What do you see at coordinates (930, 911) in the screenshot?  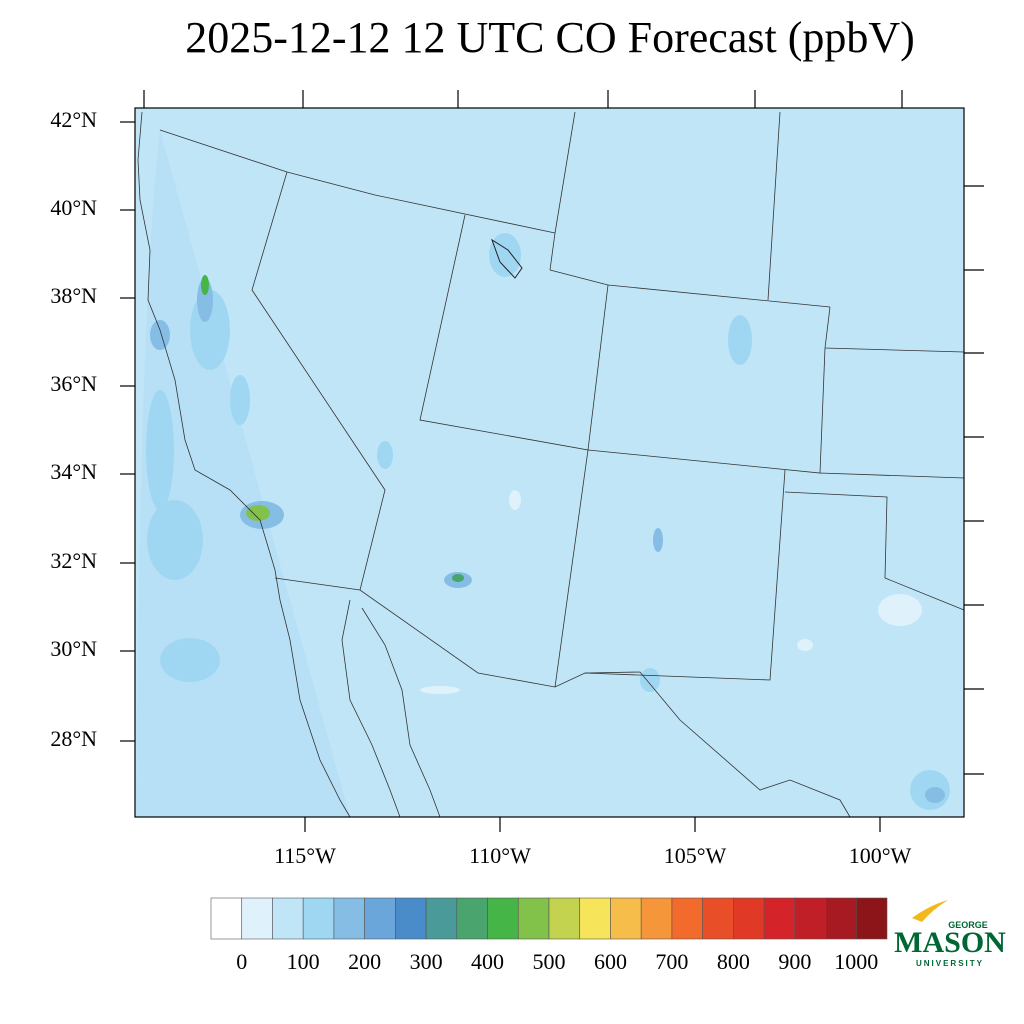 I see `logo-swoosh` at bounding box center [930, 911].